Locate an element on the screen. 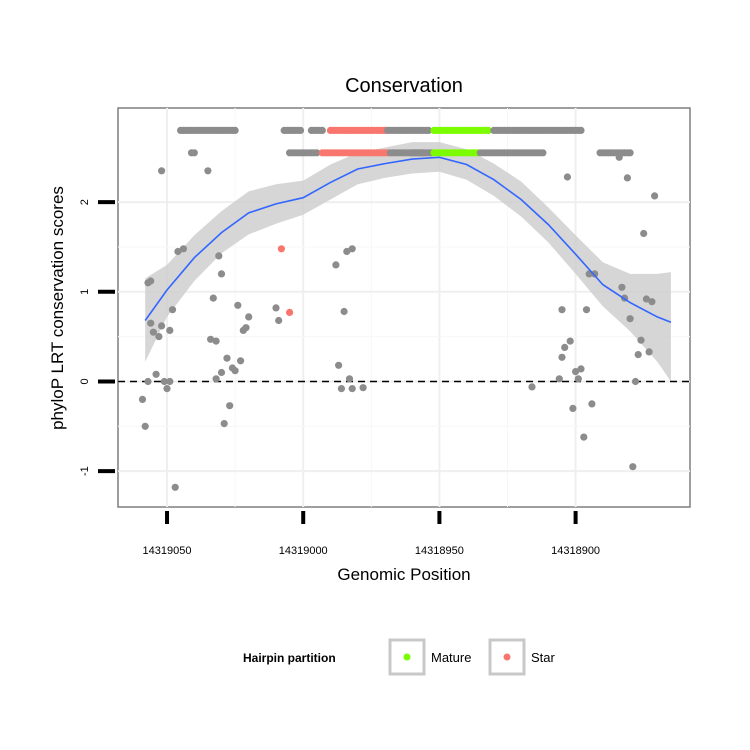  x-tick-label: 14319050 is located at coordinates (167, 551).